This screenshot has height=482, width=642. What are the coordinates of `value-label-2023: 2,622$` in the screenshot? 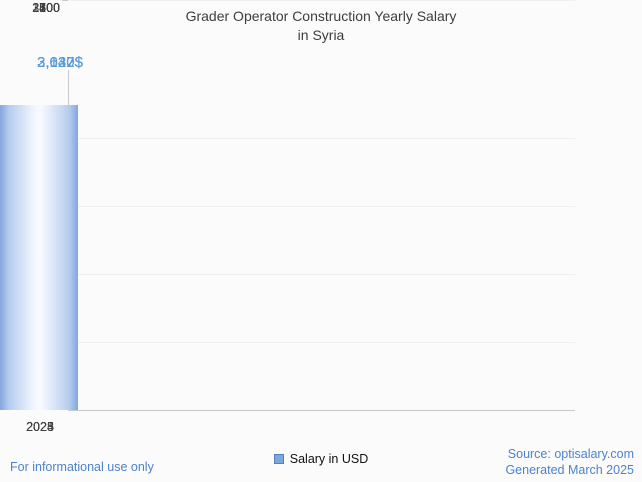 It's located at (60, 62).